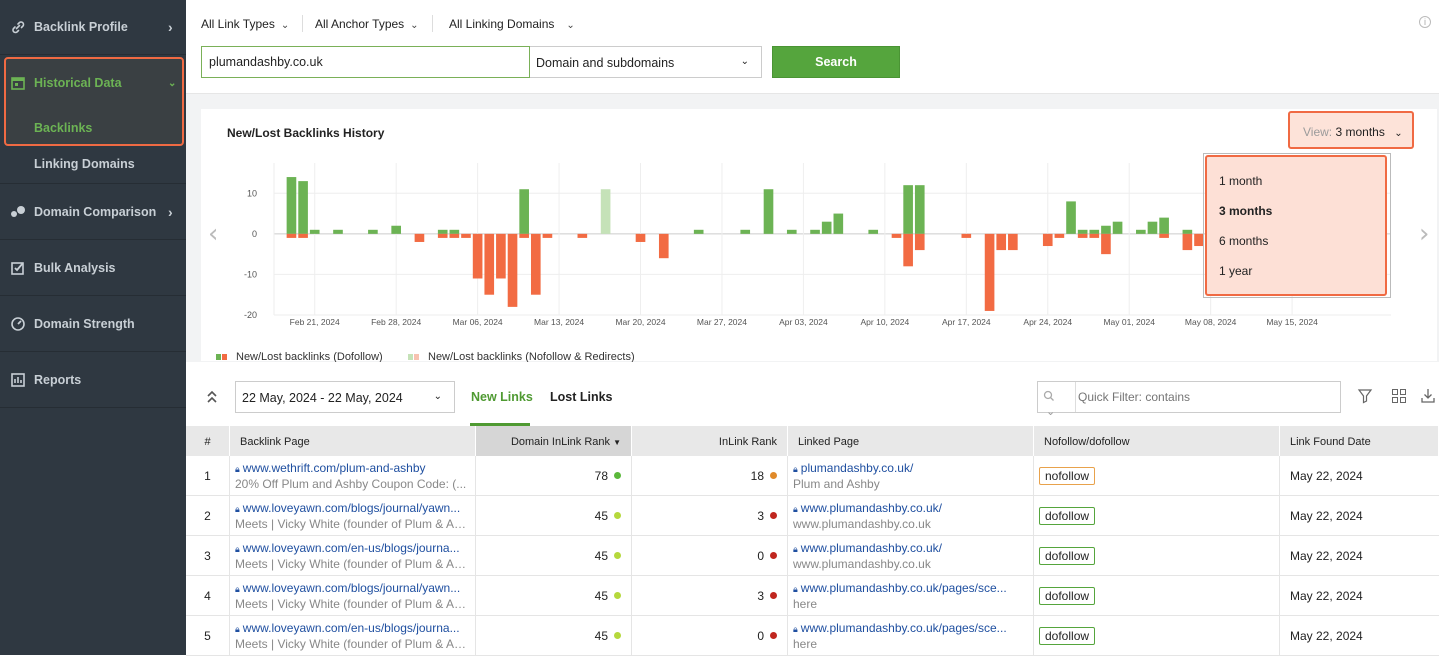 Image resolution: width=1439 pixels, height=656 pixels. What do you see at coordinates (710, 441) in the screenshot?
I see `column-header-inlink-rank: InLink Rank` at bounding box center [710, 441].